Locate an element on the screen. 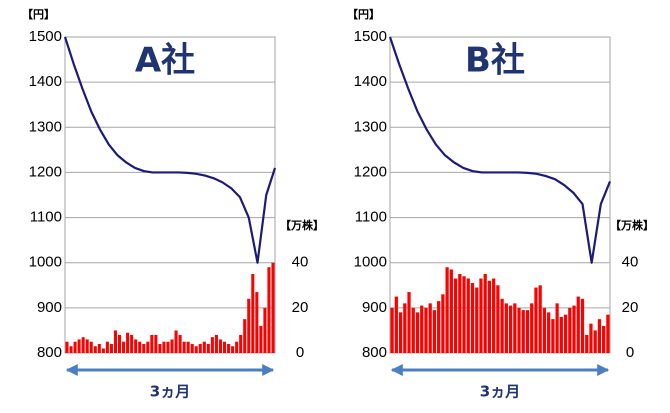  y-tick-label: 1200 is located at coordinates (370, 171).